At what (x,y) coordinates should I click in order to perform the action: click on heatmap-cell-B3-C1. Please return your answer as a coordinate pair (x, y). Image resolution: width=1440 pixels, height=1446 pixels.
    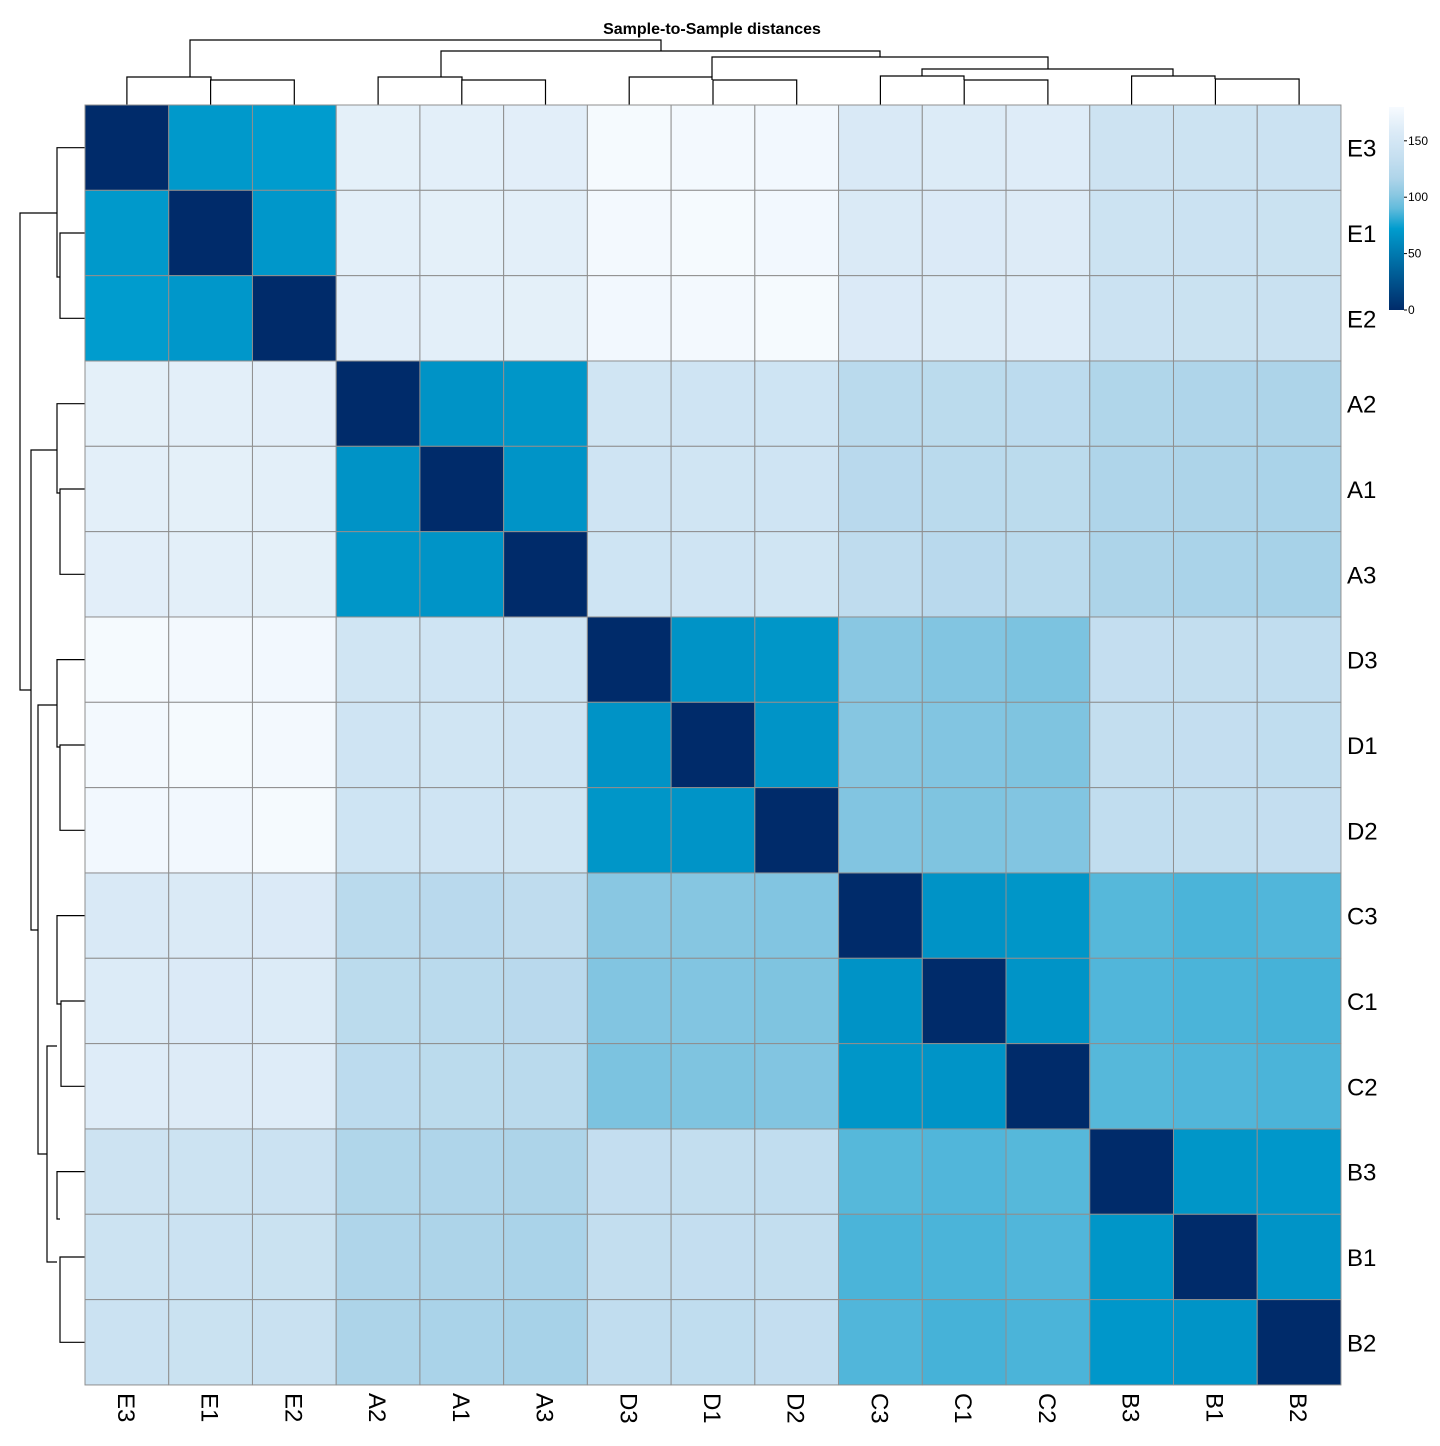
    Looking at the image, I should click on (964, 1171).